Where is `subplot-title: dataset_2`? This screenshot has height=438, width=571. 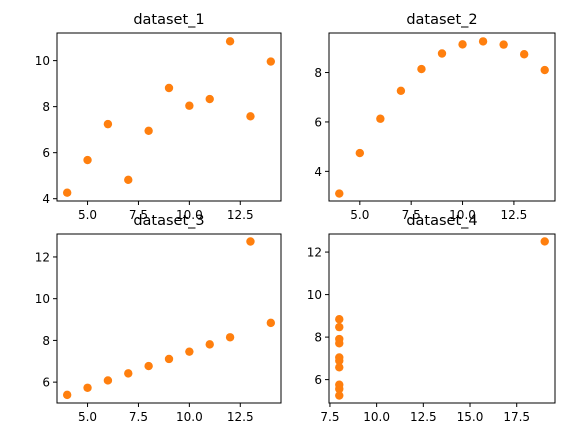
subplot-title: dataset_2 is located at coordinates (441, 20).